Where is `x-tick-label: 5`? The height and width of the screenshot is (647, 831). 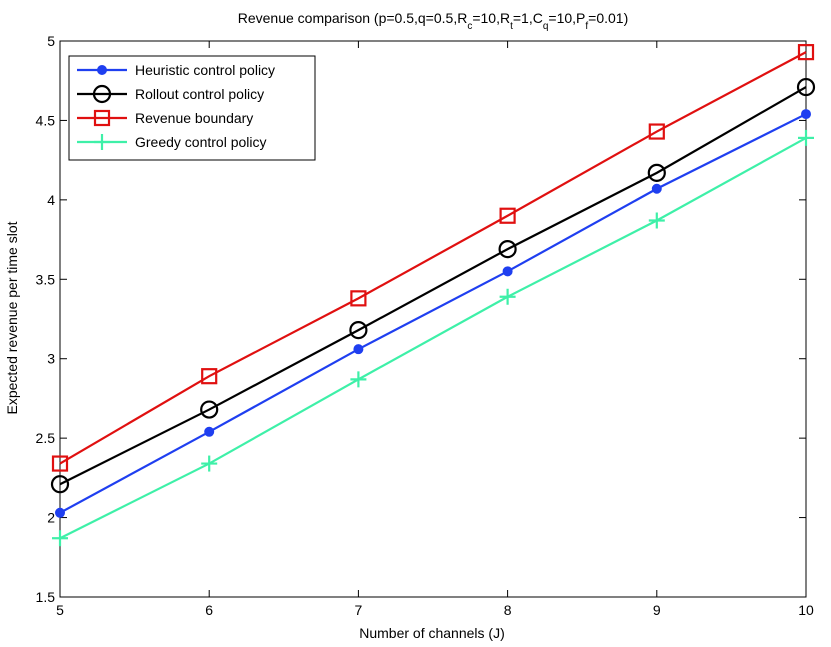
x-tick-label: 5 is located at coordinates (60, 610).